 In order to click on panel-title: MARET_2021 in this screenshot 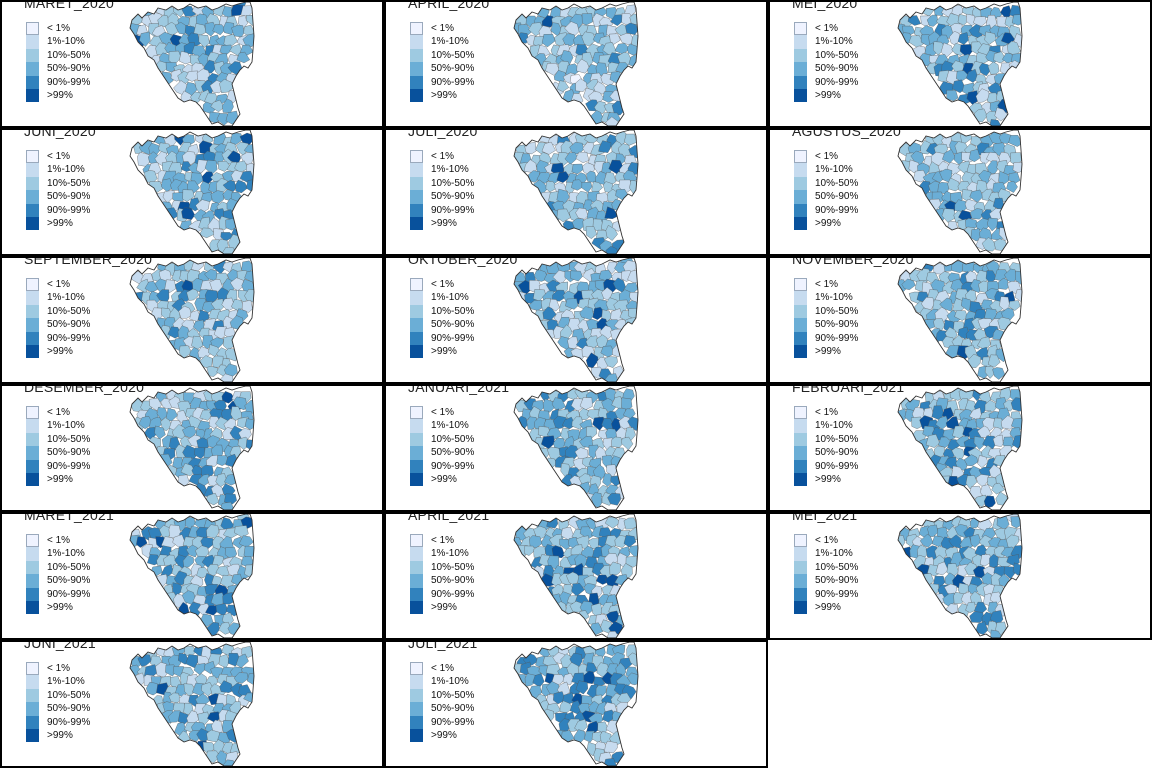, I will do `click(69, 517)`.